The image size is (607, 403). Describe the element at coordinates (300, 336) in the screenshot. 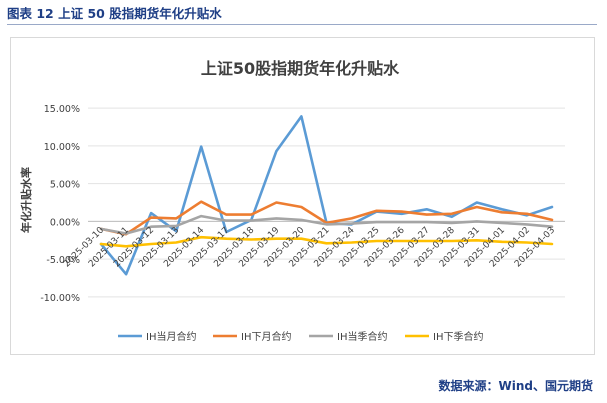

I see `legend: IH当月合约 IH下月合约 IH当季合约 IH下季合约` at that location.